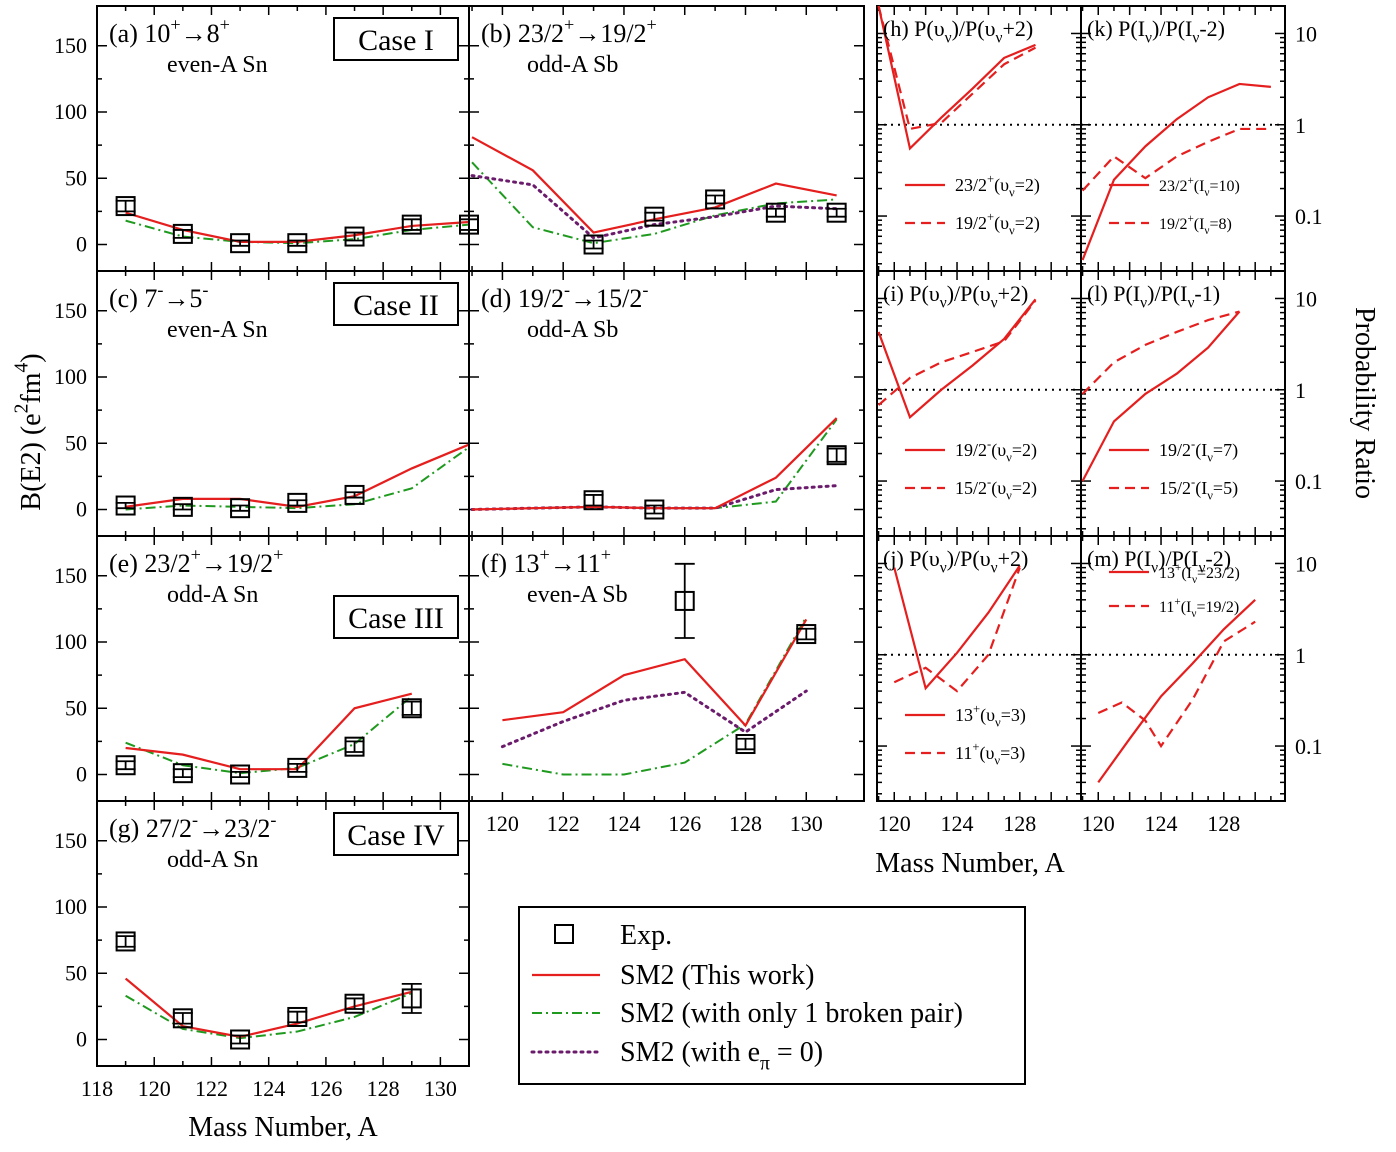 The height and width of the screenshot is (1152, 1396). I want to click on panel-sublabel: even-A Sb, so click(577, 595).